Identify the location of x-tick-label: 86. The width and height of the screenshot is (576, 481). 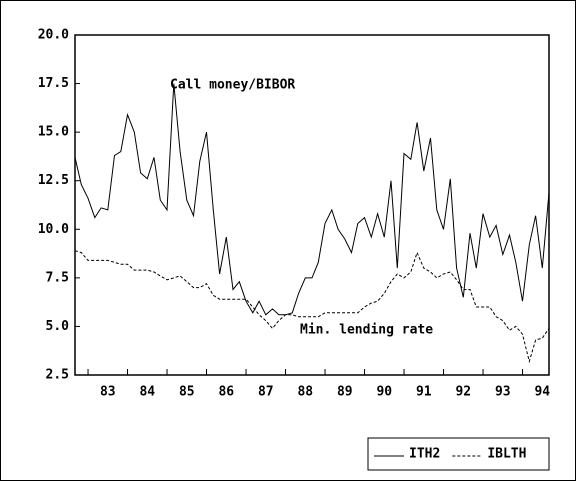
(226, 392).